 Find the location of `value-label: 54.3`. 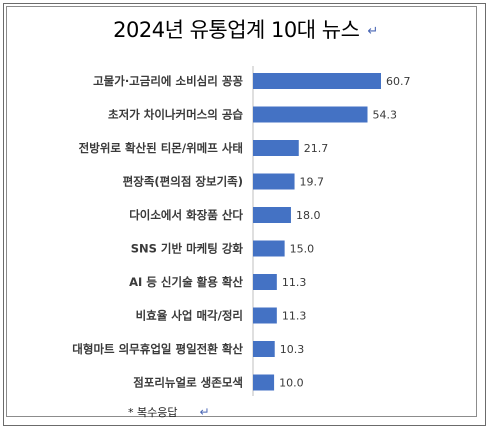

value-label: 54.3 is located at coordinates (385, 115).